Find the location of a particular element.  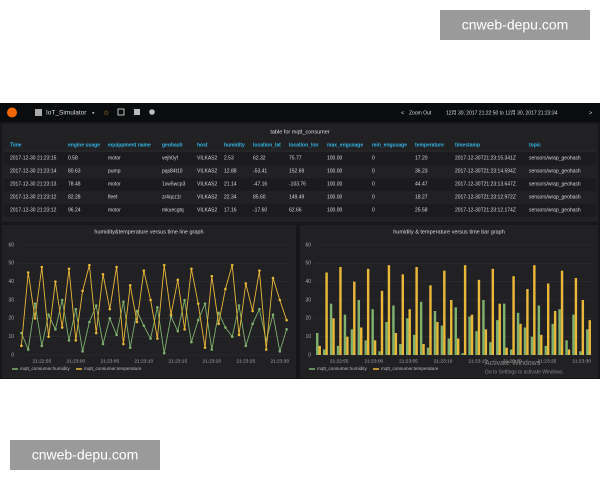

cell: 36.23 is located at coordinates (421, 171).